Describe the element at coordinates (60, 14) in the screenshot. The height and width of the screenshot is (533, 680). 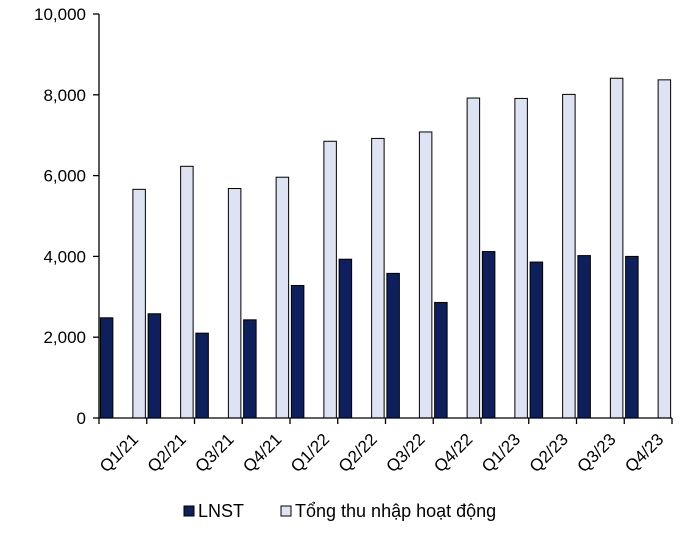
I see `y-tick-label: 10,000` at that location.